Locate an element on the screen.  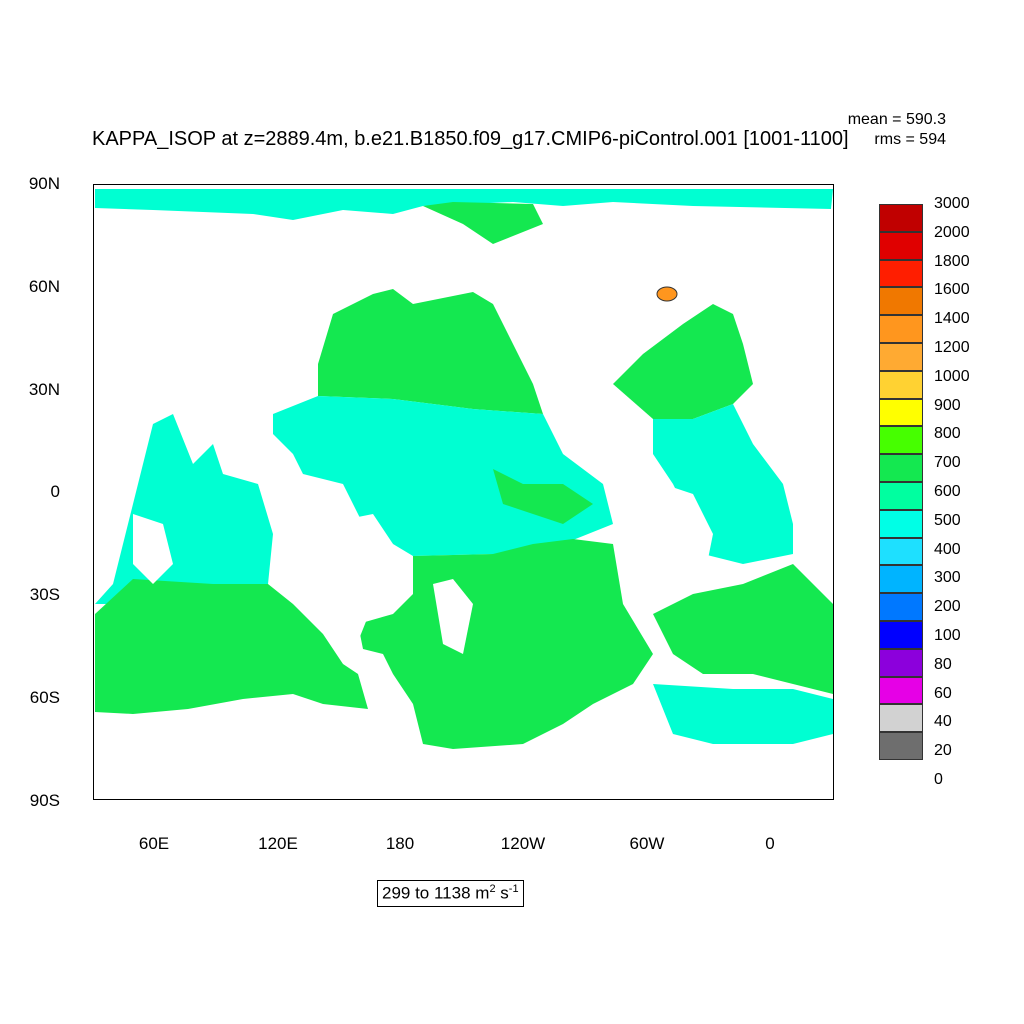
legend-label: 20 is located at coordinates (943, 751).